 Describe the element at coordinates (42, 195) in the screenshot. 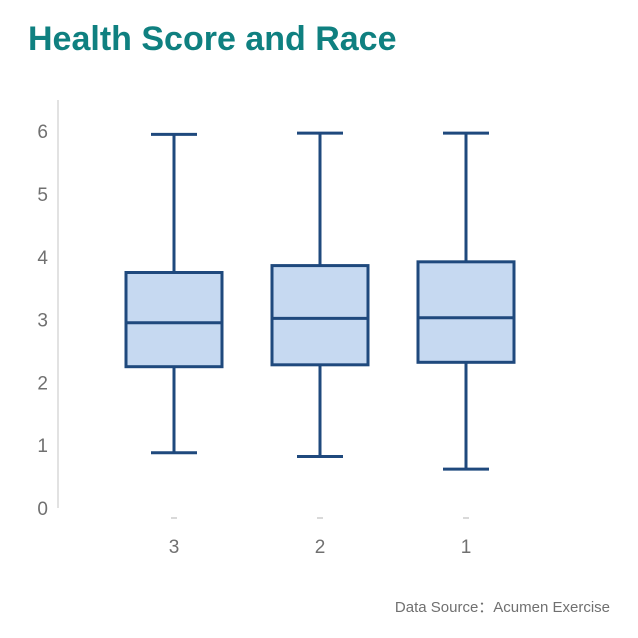

I see `y-tick-label: 5` at that location.